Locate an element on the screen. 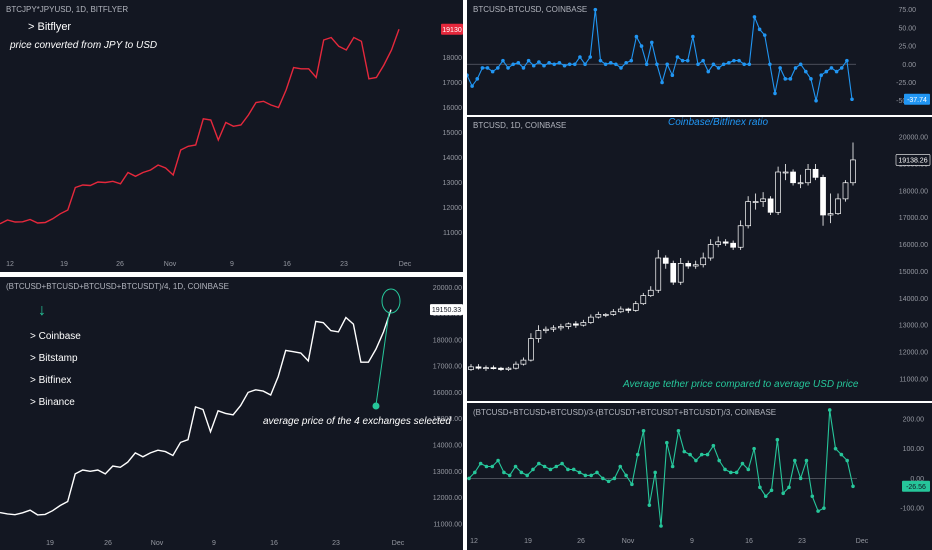 This screenshot has width=932, height=550. y-tick-label: 11000.00 is located at coordinates (447, 524).